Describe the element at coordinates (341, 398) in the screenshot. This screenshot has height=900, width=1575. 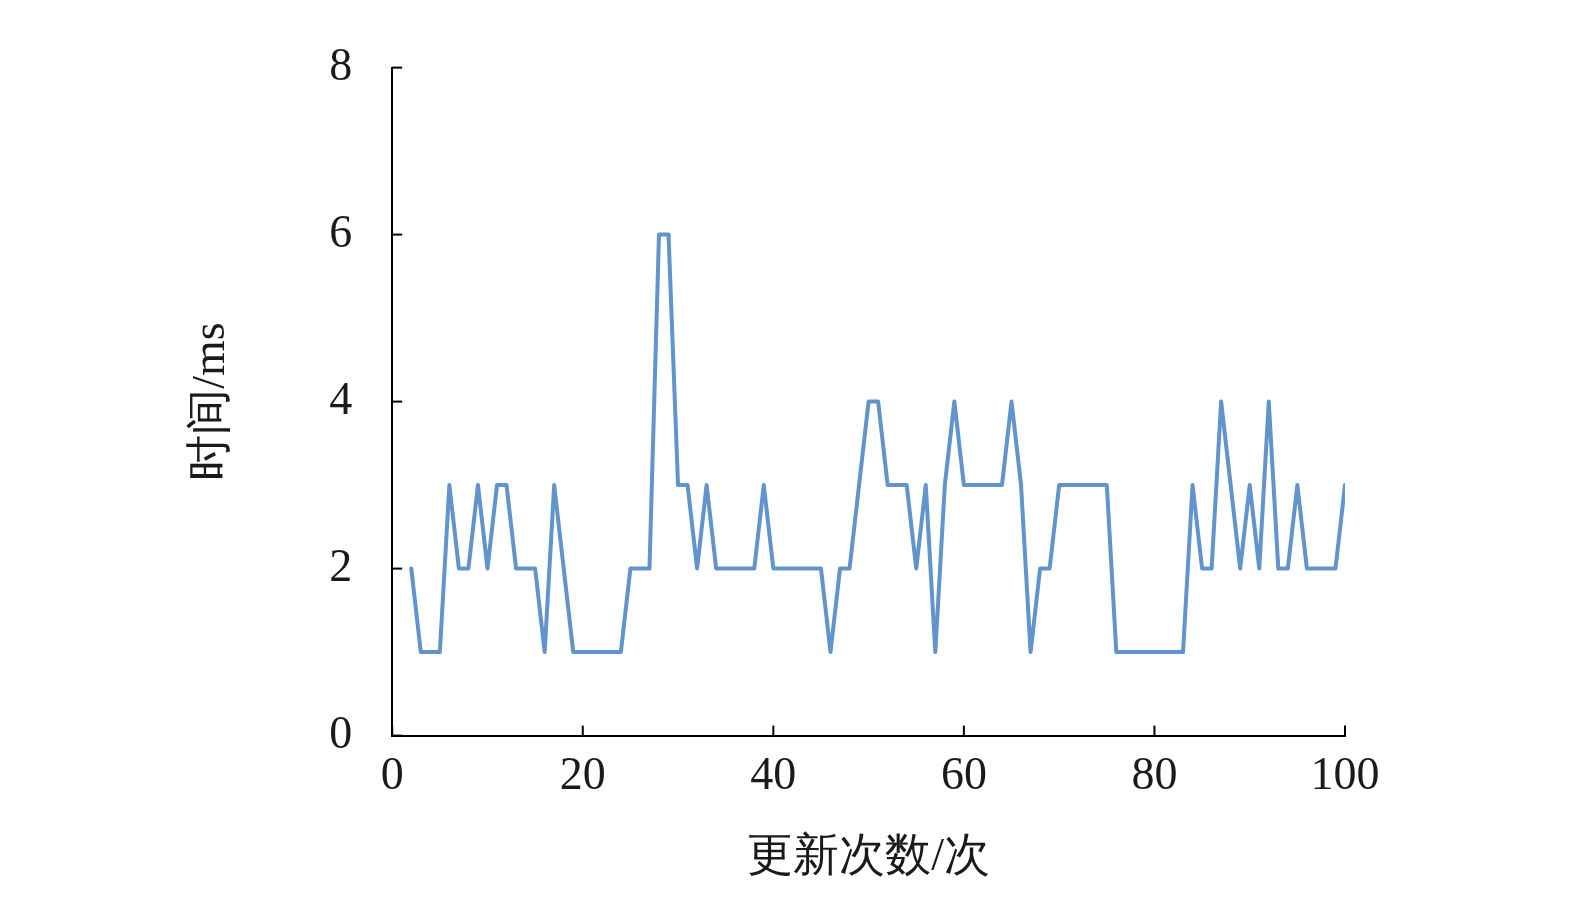
I see `y-tick-label: 4` at that location.